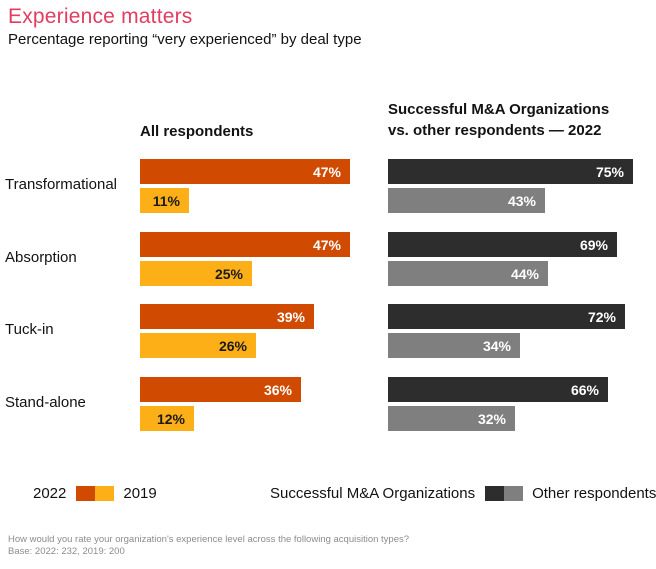 Image resolution: width=656 pixels, height=569 pixels. What do you see at coordinates (451, 418) in the screenshot?
I see `bar-other-respondents-stand-alone: 32%` at bounding box center [451, 418].